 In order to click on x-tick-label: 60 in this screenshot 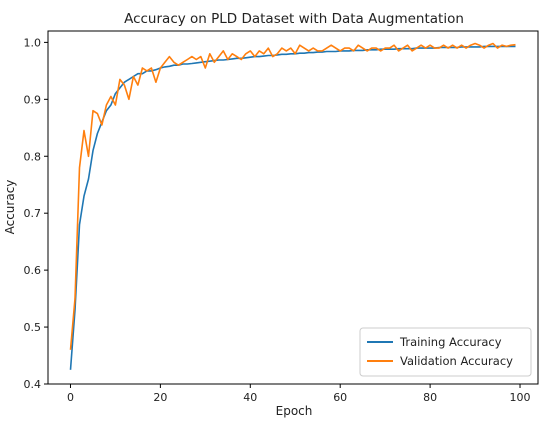, I will do `click(340, 397)`.